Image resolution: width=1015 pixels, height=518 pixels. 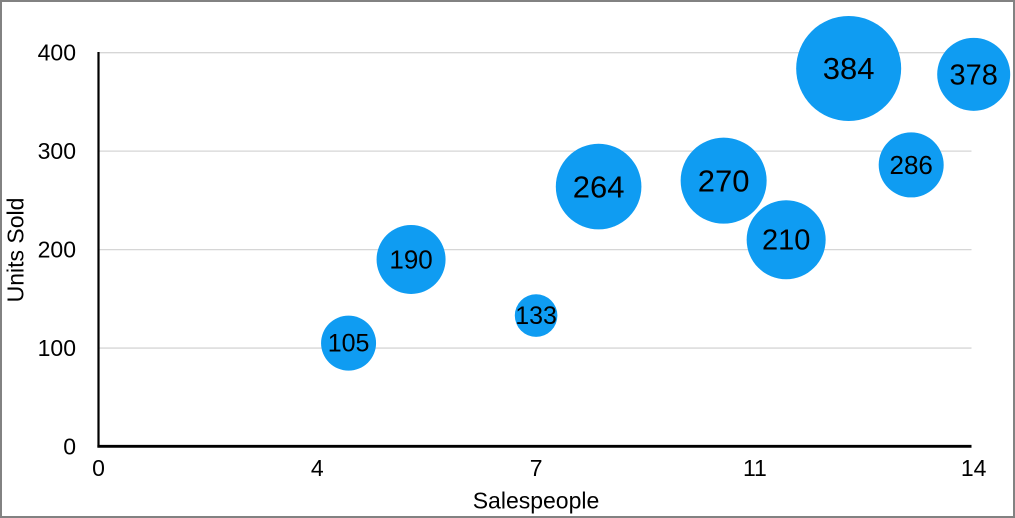 What do you see at coordinates (15, 250) in the screenshot?
I see `y-axis-title: Units Sold` at bounding box center [15, 250].